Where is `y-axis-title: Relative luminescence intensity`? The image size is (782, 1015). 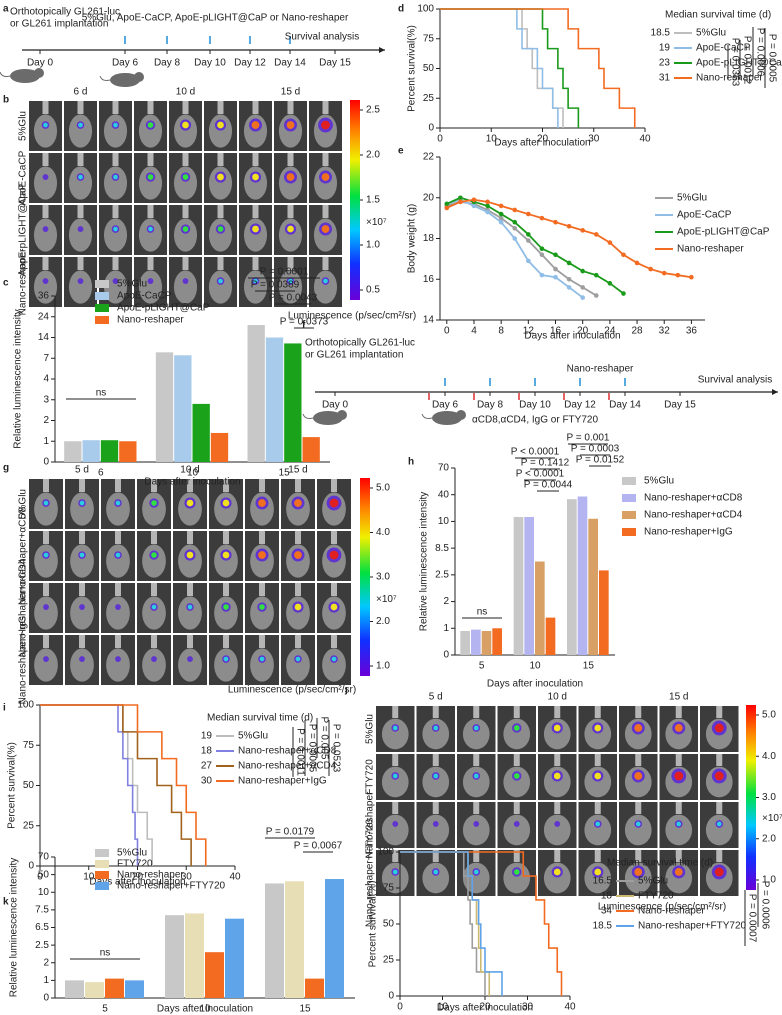 y-axis-title: Relative luminescence intensity is located at coordinates (14, 928).